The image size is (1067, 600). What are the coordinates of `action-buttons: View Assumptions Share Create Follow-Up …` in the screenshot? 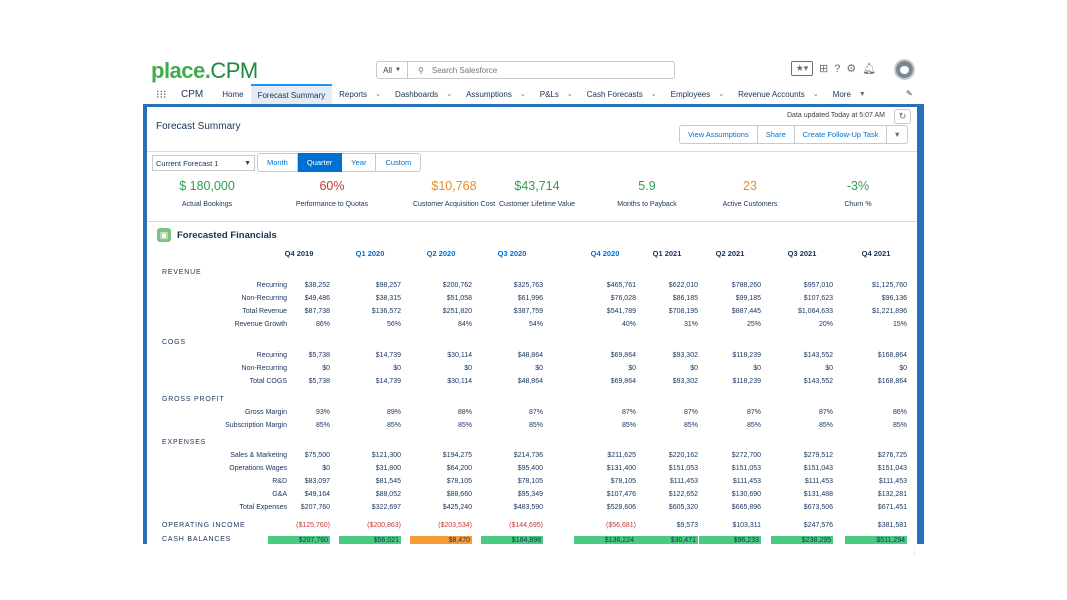 It's located at (793, 134).